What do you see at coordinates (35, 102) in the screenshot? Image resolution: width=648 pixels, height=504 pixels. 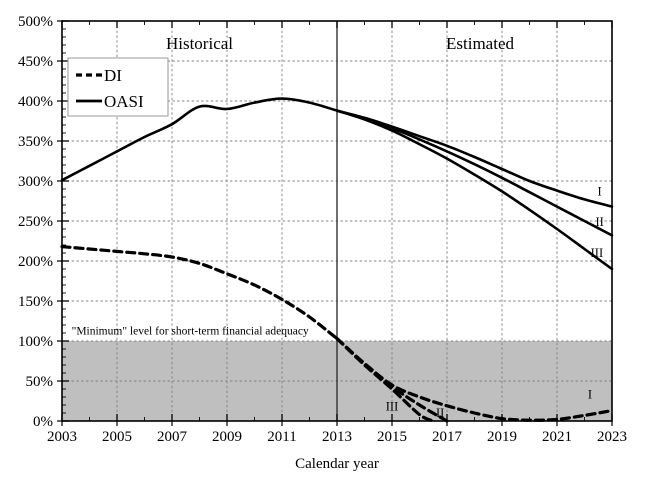 I see `y-tick-label: 400%` at bounding box center [35, 102].